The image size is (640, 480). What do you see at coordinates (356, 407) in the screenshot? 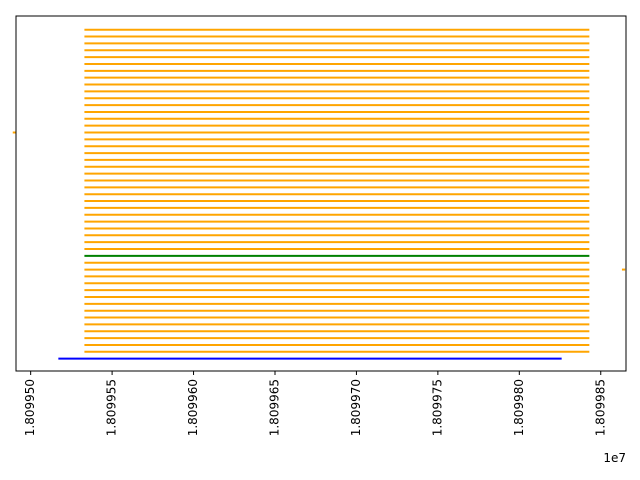
I see `x-tick-label: 1.809970` at bounding box center [356, 407].